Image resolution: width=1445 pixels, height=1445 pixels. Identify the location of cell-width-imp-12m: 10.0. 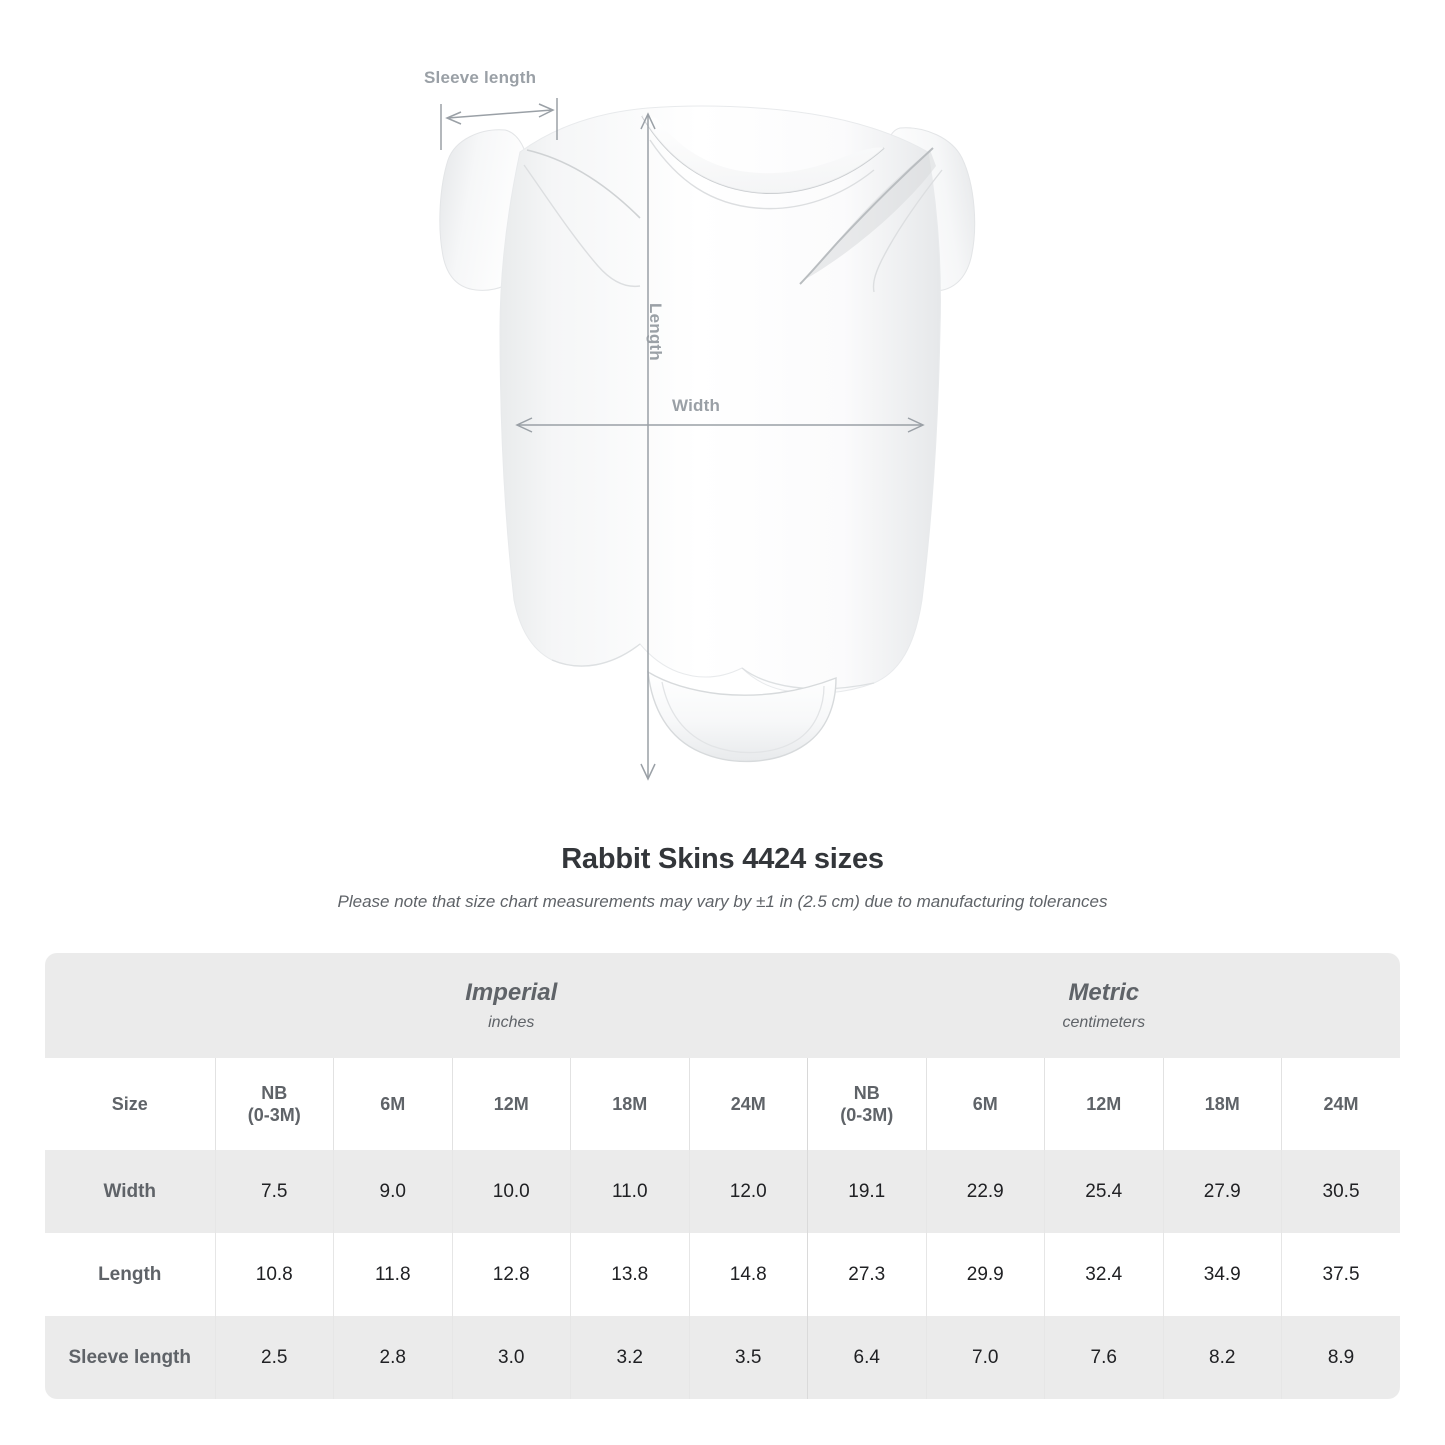
(511, 1191).